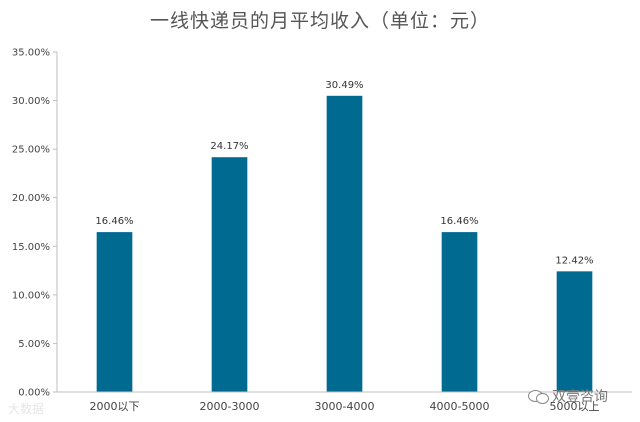 The image size is (640, 422). I want to click on y-tick-label: 35.00%, so click(31, 53).